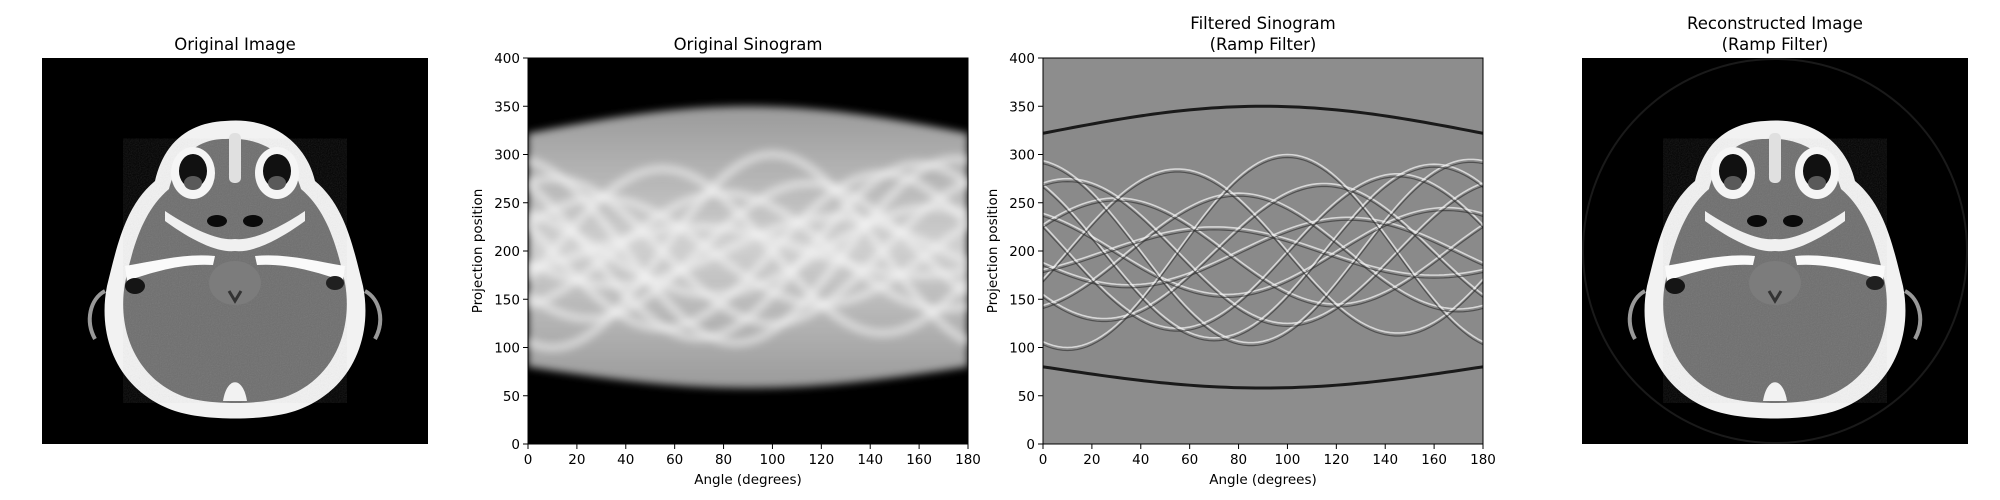  What do you see at coordinates (235, 44) in the screenshot?
I see `title-original-image: Original Image` at bounding box center [235, 44].